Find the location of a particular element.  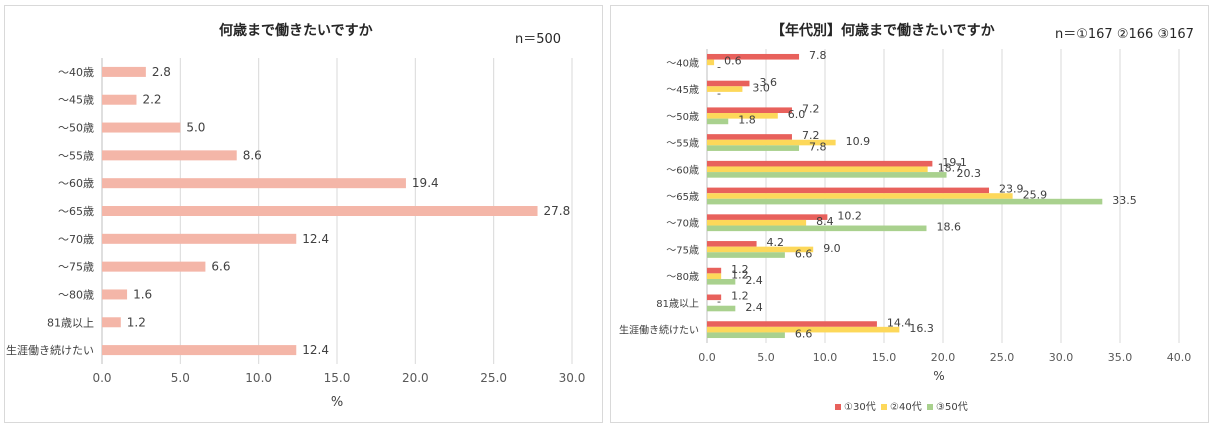

category-label: 81歳以上 is located at coordinates (677, 304).